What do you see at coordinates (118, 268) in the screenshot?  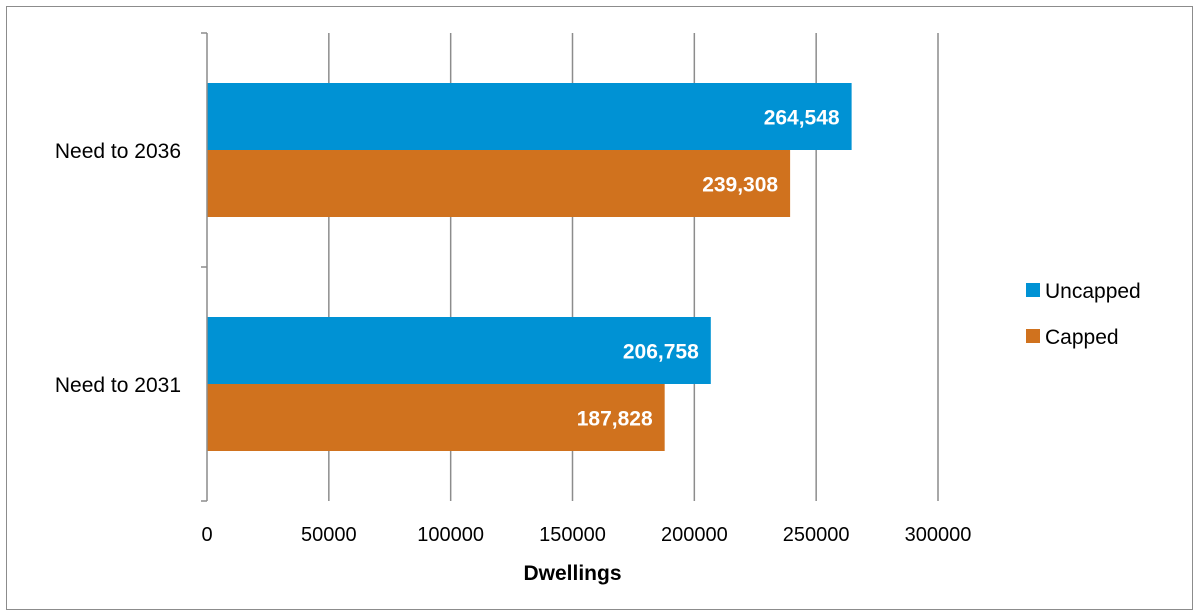 I see `category-labels: Need to 2036 Need to 2031` at bounding box center [118, 268].